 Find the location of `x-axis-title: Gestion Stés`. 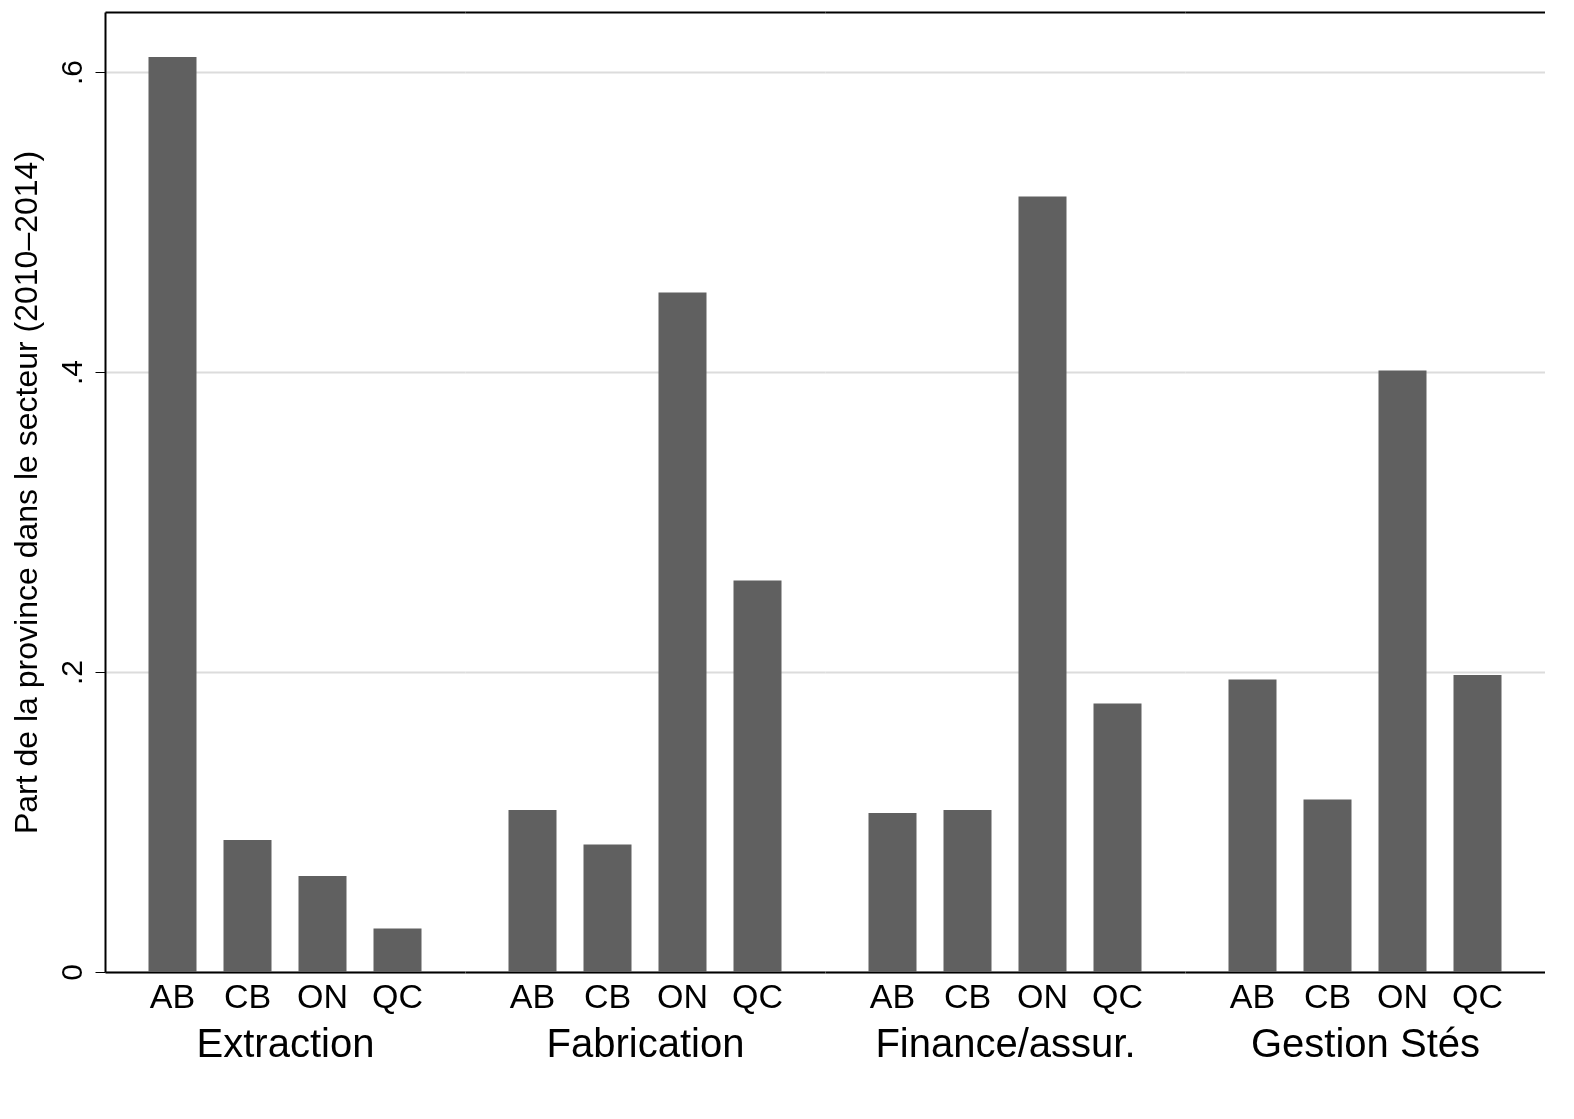

x-axis-title: Gestion Stés is located at coordinates (1365, 1042).